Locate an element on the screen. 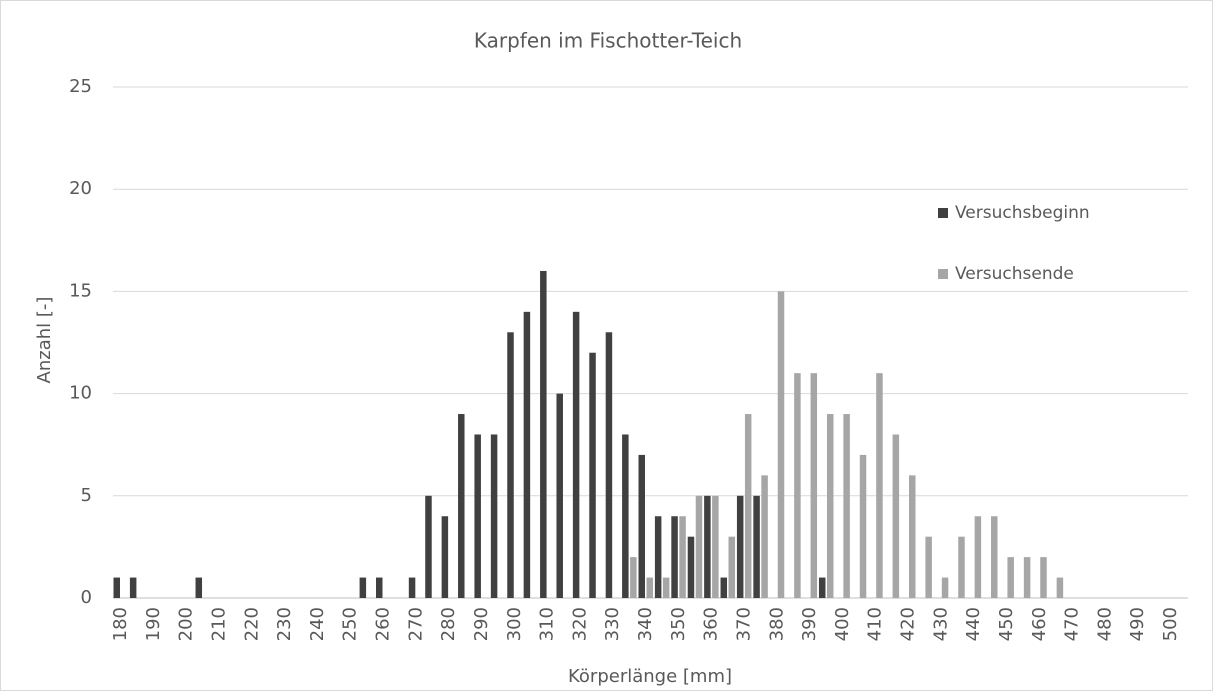 This screenshot has height=691, width=1213. chart-title: Karpfen im Fischotter-Teich is located at coordinates (608, 41).